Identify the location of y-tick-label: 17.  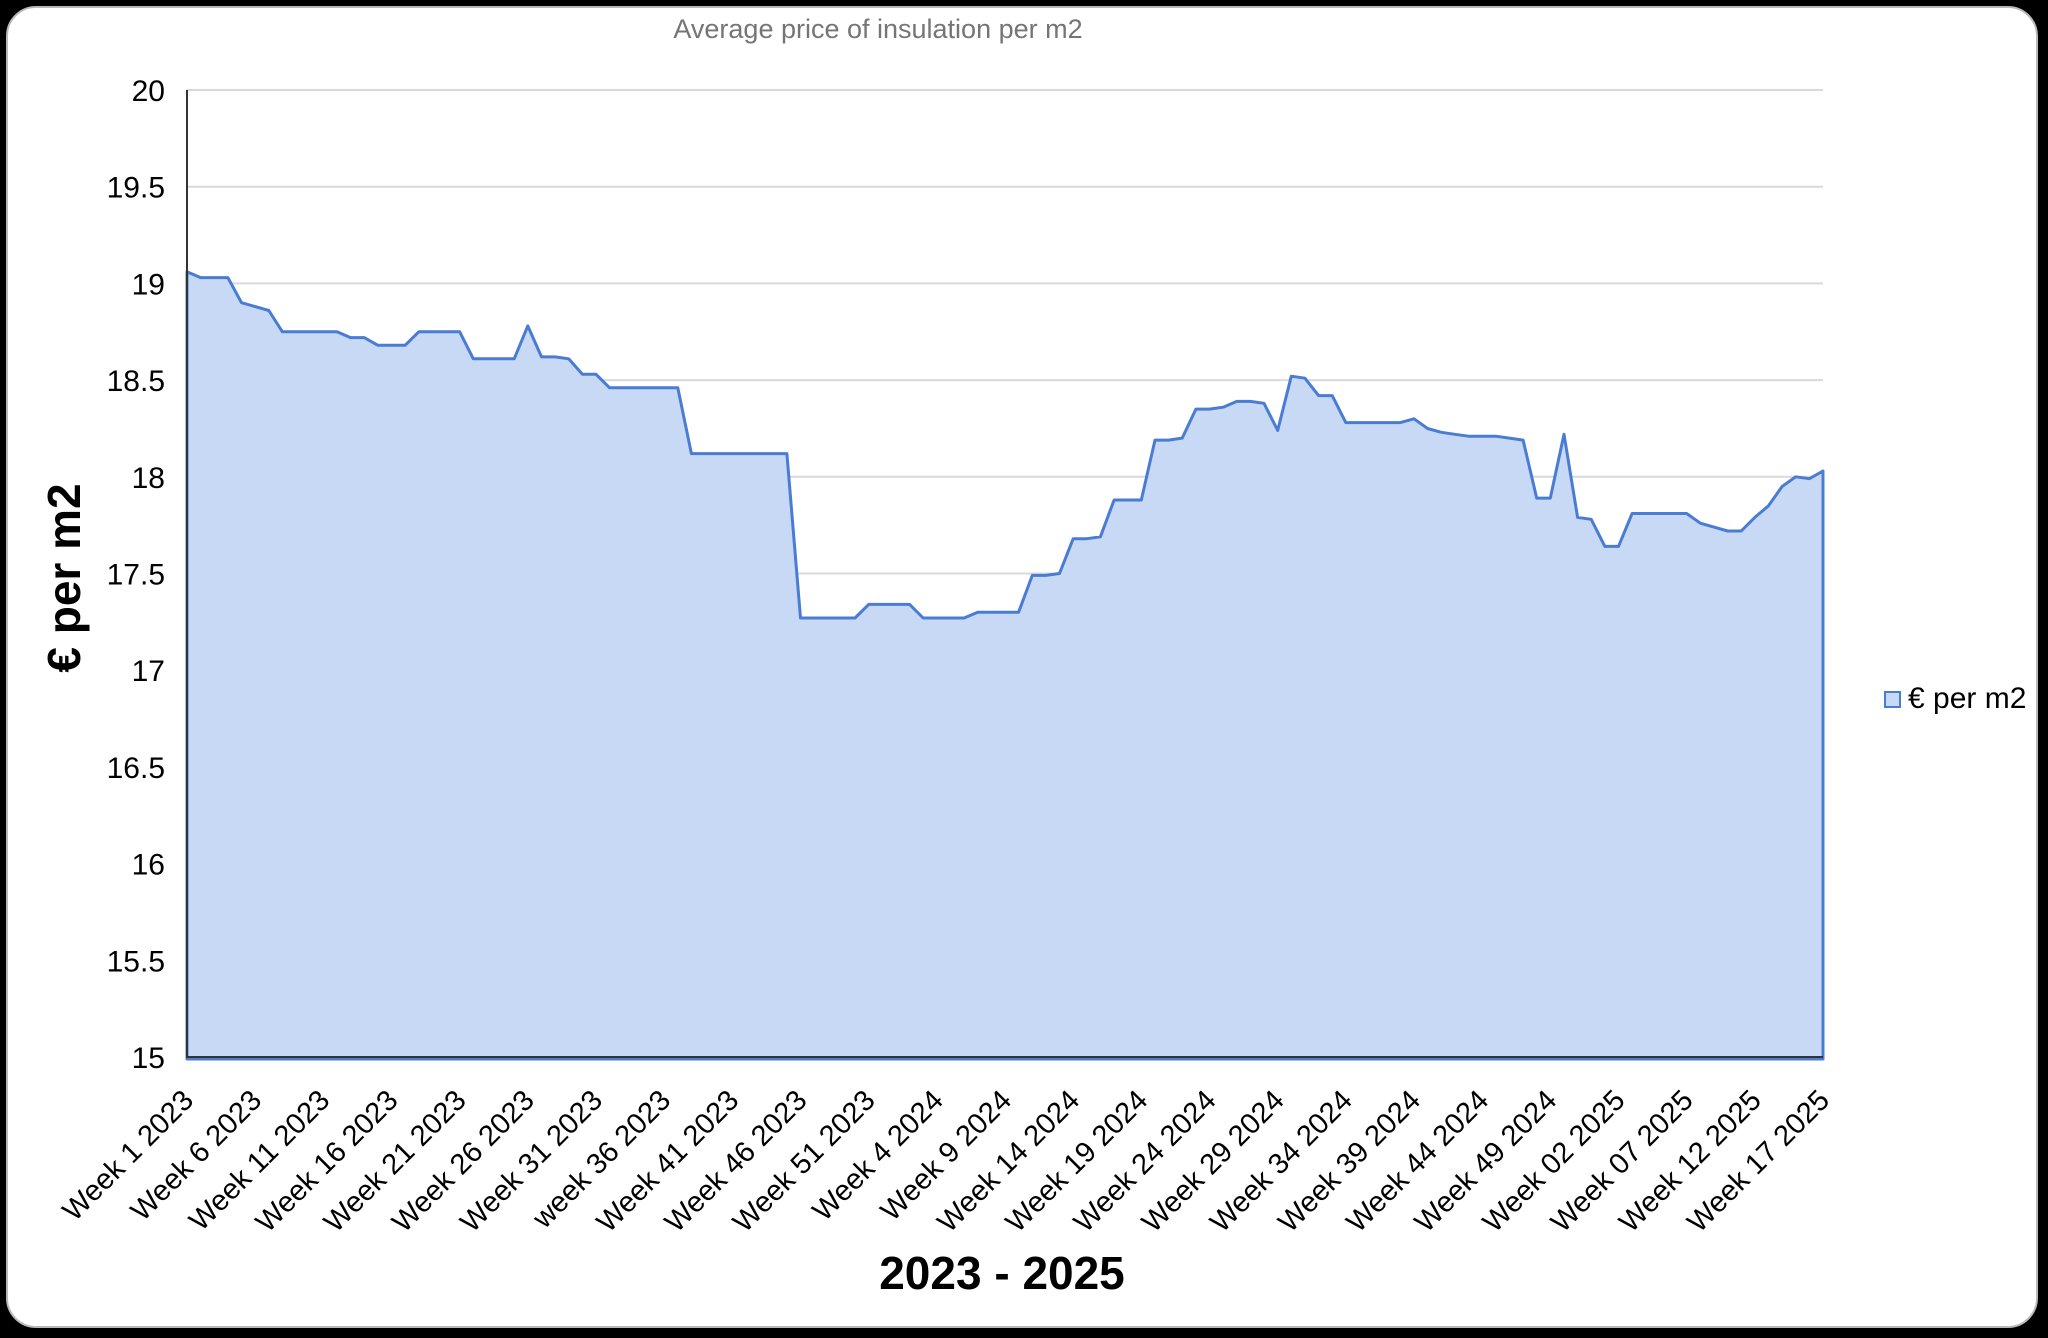
(148, 671).